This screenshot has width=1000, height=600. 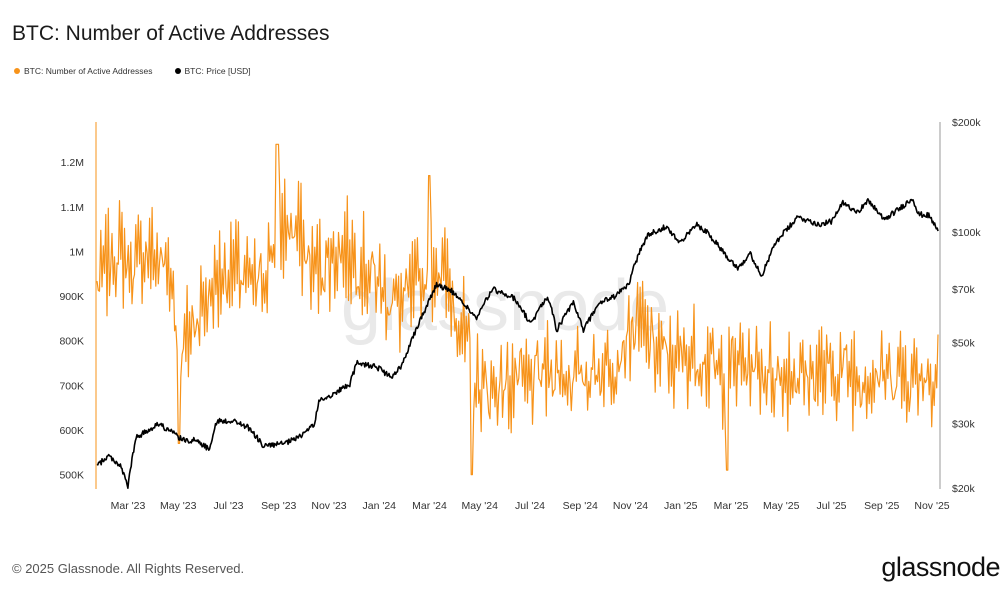 I want to click on x-tick-label: Nov '23, so click(x=328, y=506).